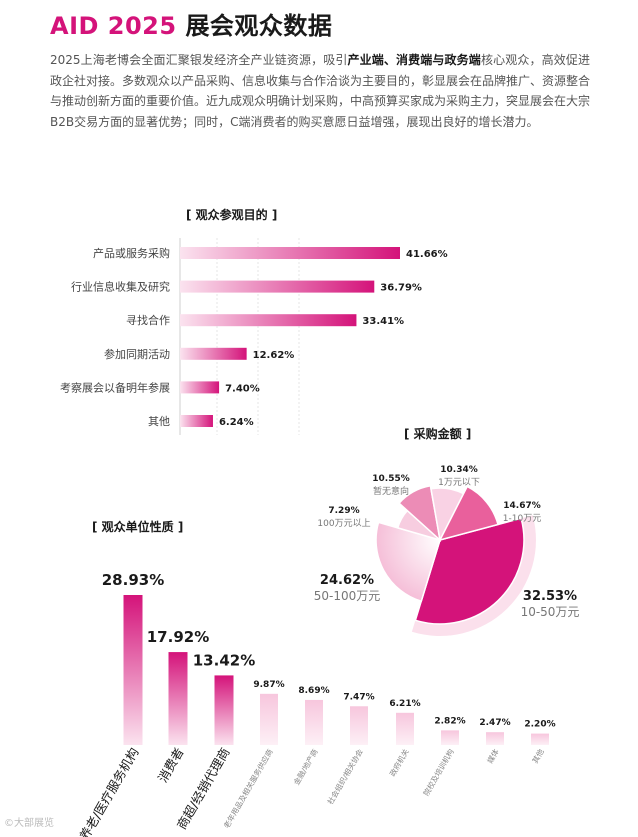 This screenshot has height=837, width=638. Describe the element at coordinates (347, 596) in the screenshot. I see `slice-name-label: 50-100万元` at that location.